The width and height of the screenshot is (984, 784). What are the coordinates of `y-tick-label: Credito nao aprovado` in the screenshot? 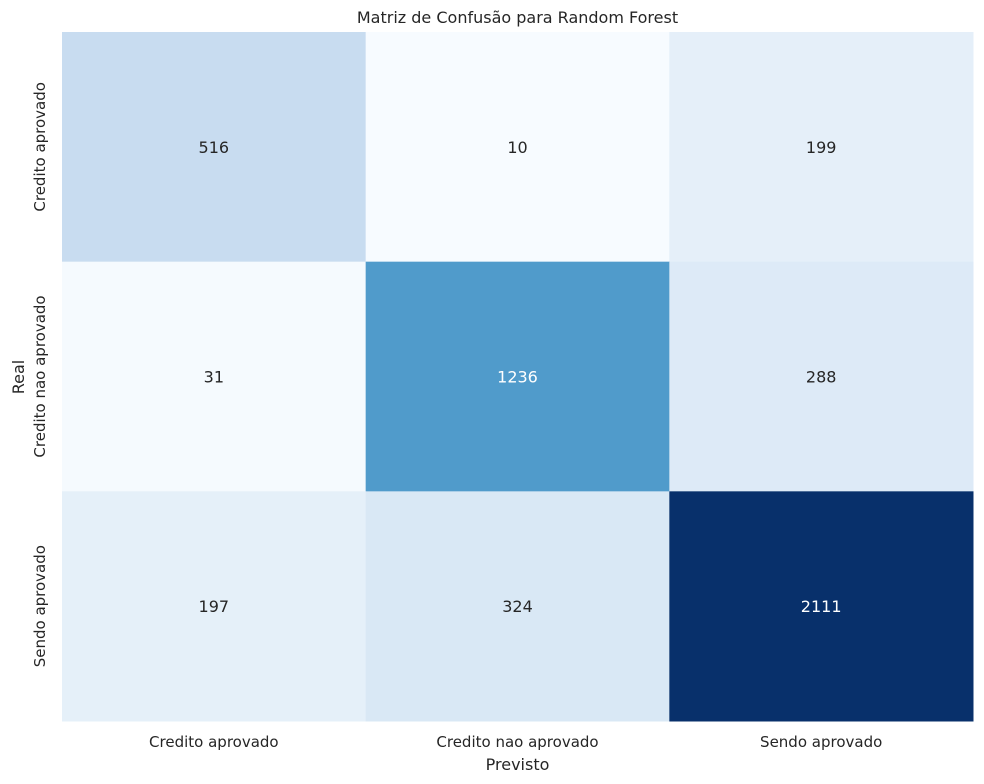 It's located at (40, 376).